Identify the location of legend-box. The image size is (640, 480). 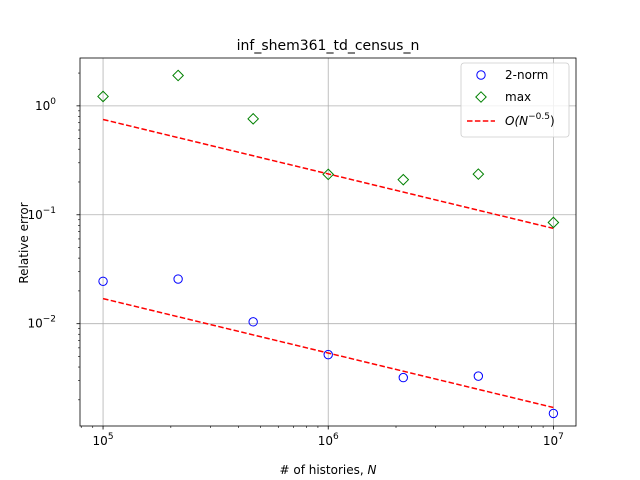
(515, 100).